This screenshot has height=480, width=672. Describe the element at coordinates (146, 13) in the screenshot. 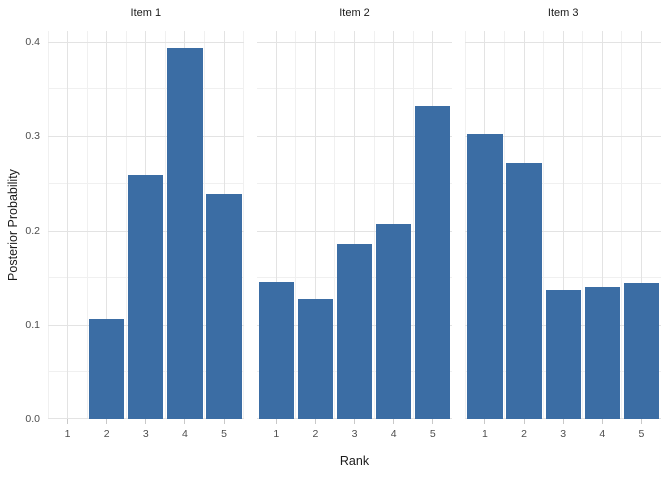

I see `facet-title: Item 1` at that location.